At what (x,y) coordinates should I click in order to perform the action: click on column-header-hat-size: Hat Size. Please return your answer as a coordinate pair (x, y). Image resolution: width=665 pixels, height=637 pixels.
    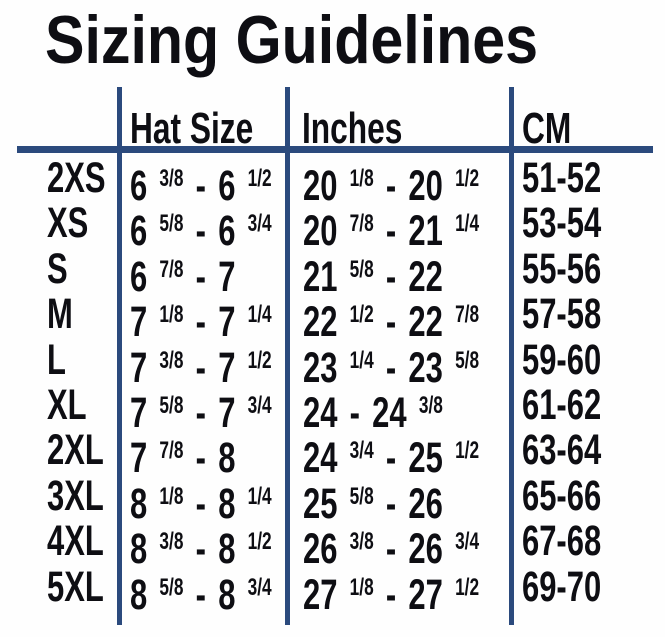
    Looking at the image, I should click on (192, 128).